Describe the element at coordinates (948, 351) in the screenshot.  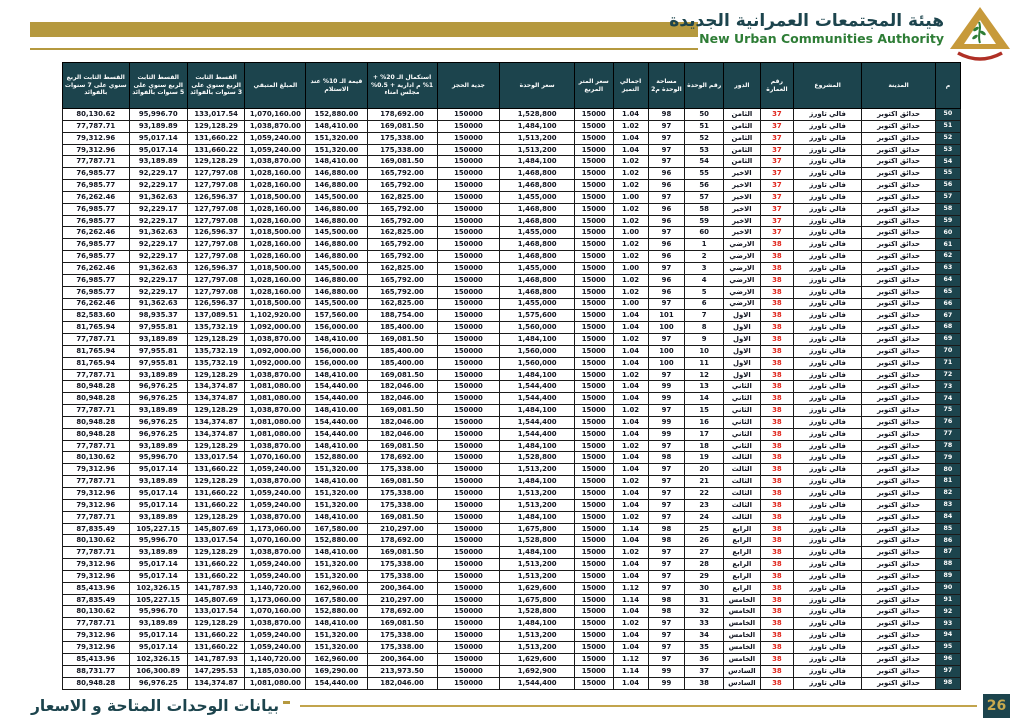
I see `cell-no: 70` at that location.